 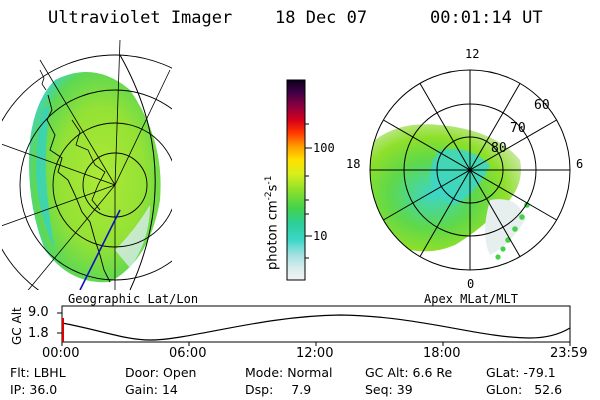 I want to click on colorbar, so click(x=296, y=180).